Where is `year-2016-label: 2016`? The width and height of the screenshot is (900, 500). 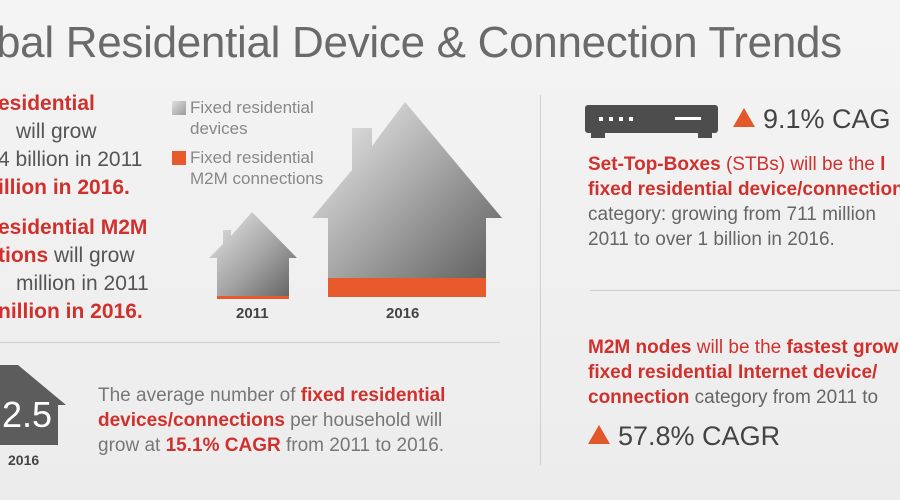
year-2016-label: 2016 is located at coordinates (403, 313).